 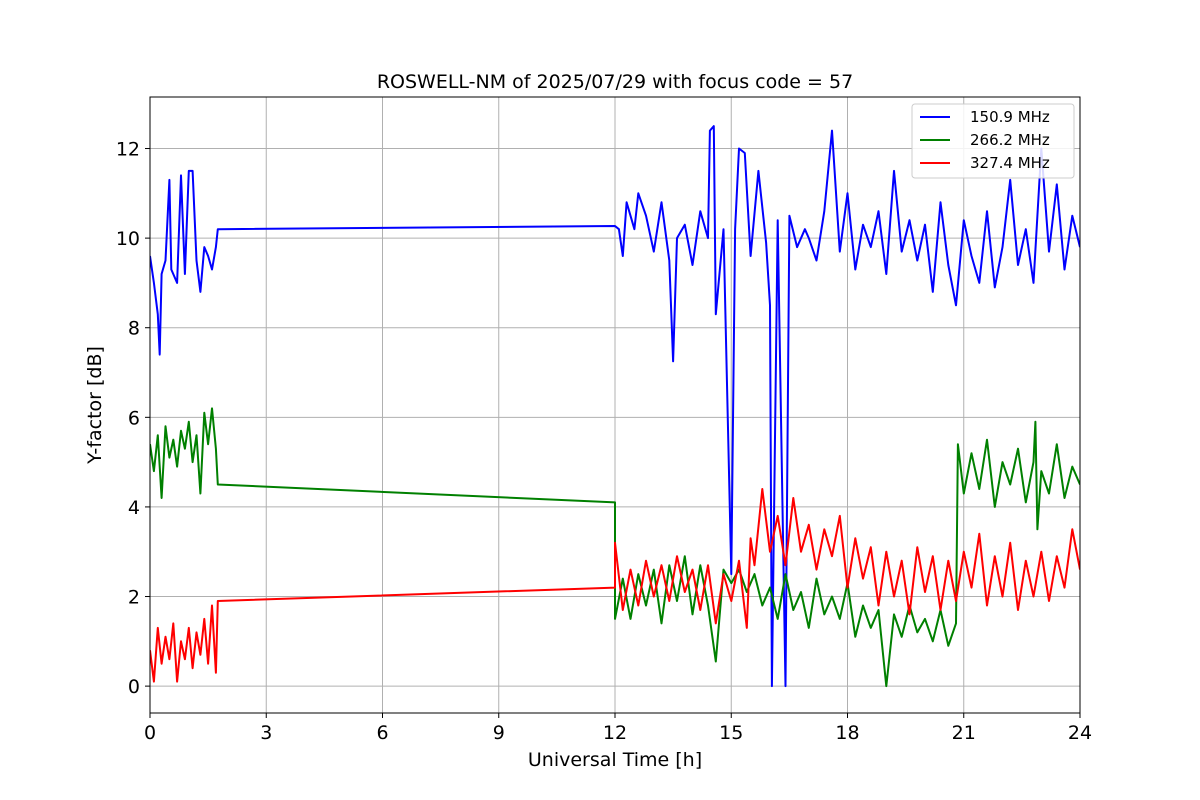 I want to click on legend-label: 150.9 MHz, so click(x=1010, y=117).